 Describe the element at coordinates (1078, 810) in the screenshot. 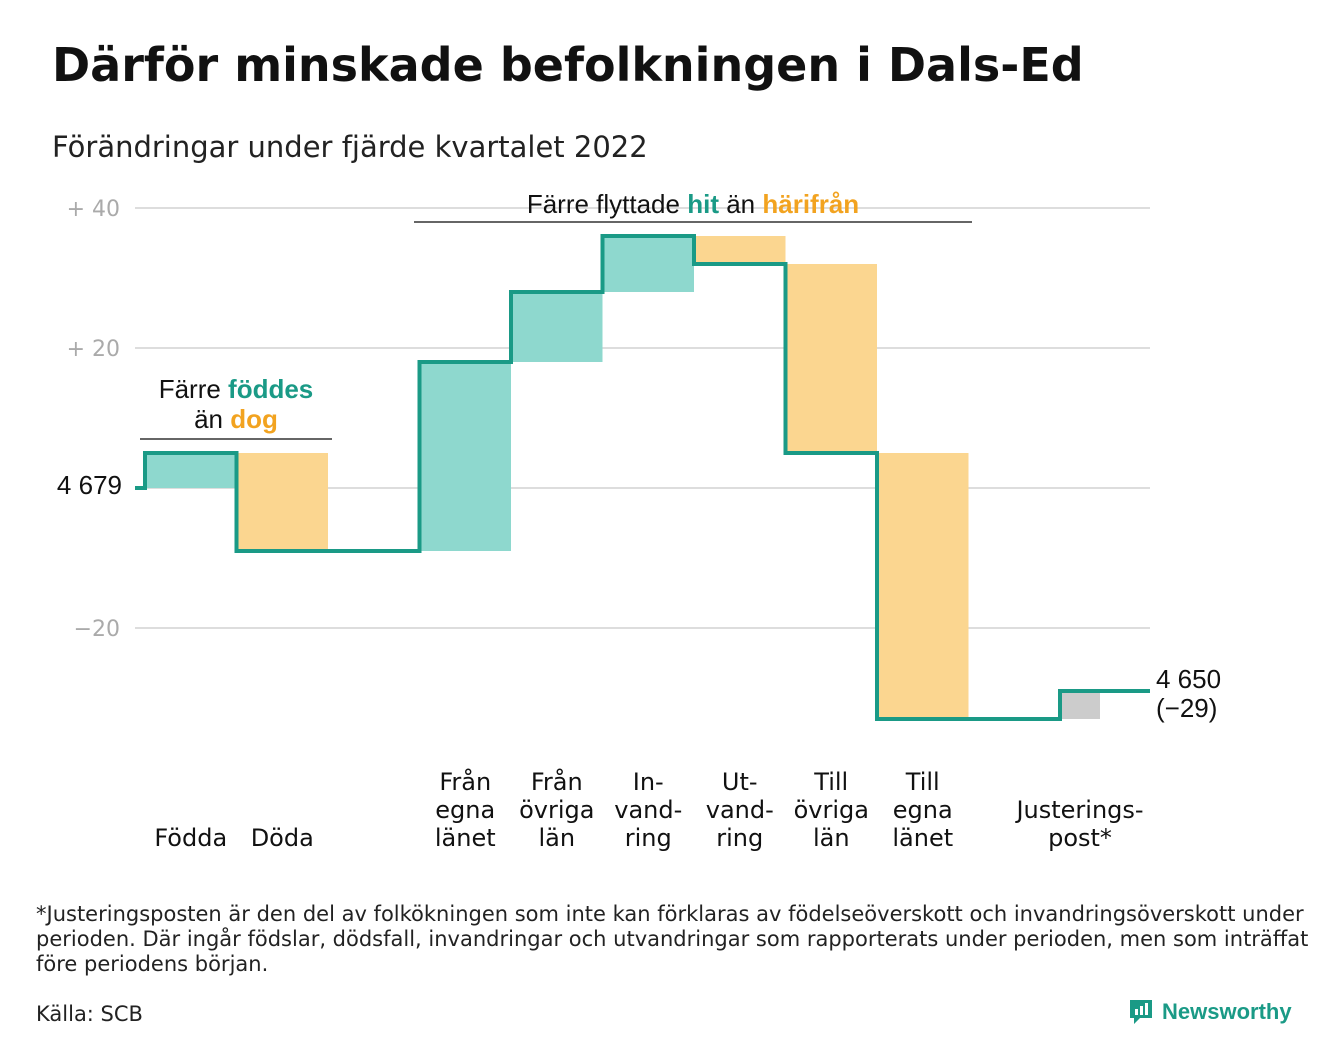

I see `x-category-label: Justerings-` at that location.